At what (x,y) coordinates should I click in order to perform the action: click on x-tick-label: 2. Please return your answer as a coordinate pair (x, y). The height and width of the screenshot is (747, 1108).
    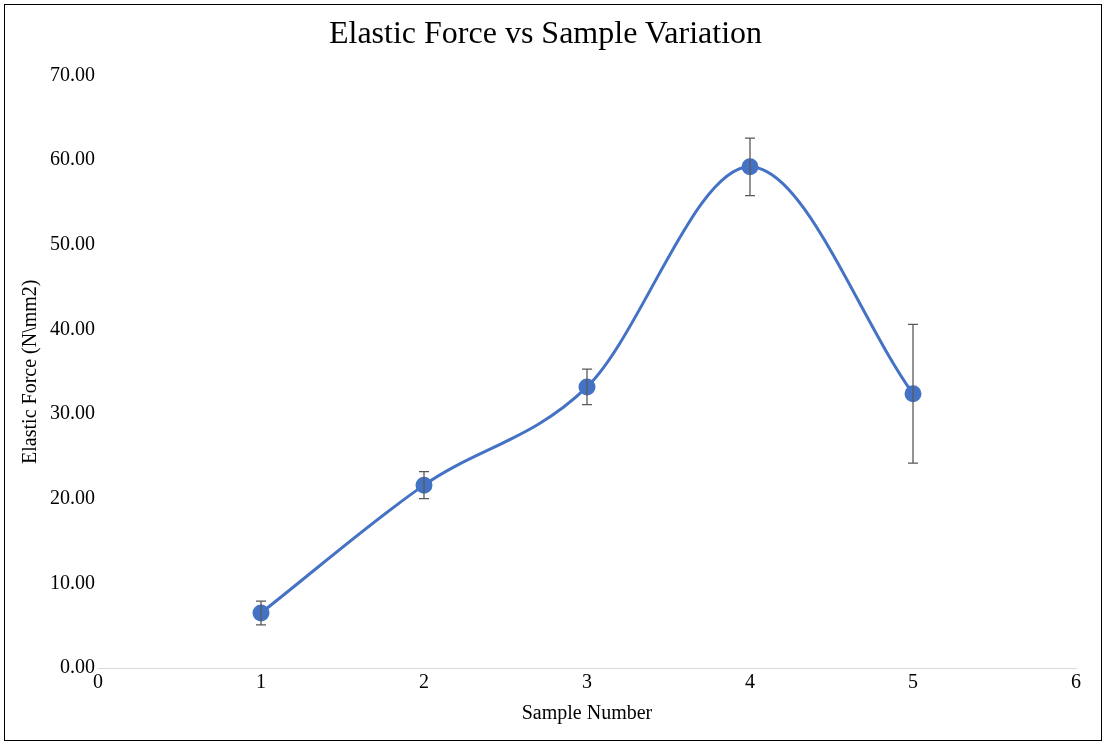
    Looking at the image, I should click on (424, 681).